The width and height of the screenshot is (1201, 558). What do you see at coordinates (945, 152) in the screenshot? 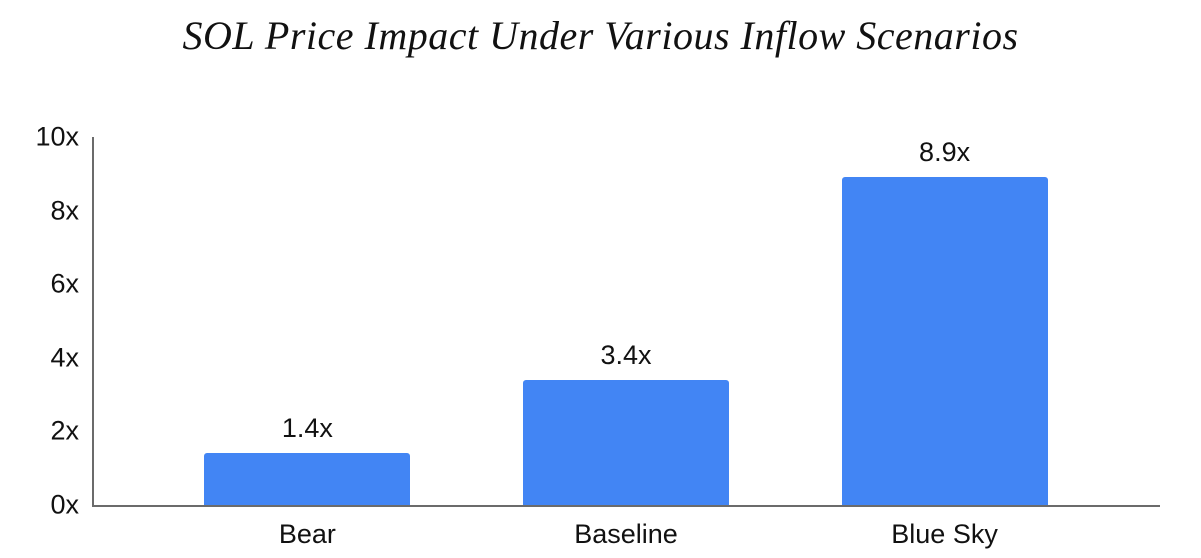
I see `bar-value-label: 8.9x` at bounding box center [945, 152].